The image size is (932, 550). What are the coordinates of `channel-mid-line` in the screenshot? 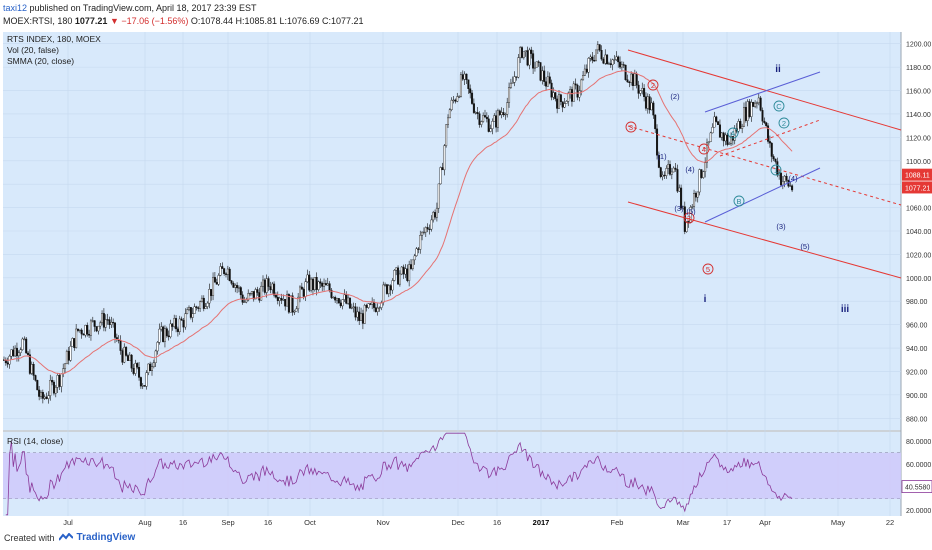 It's located at (764, 165).